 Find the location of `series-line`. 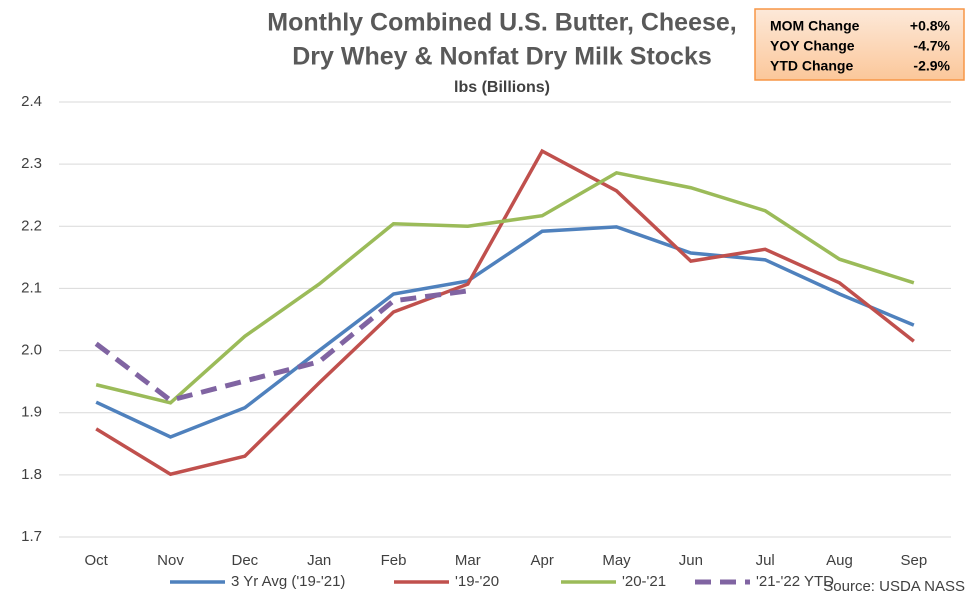

series-line is located at coordinates (281, 346).